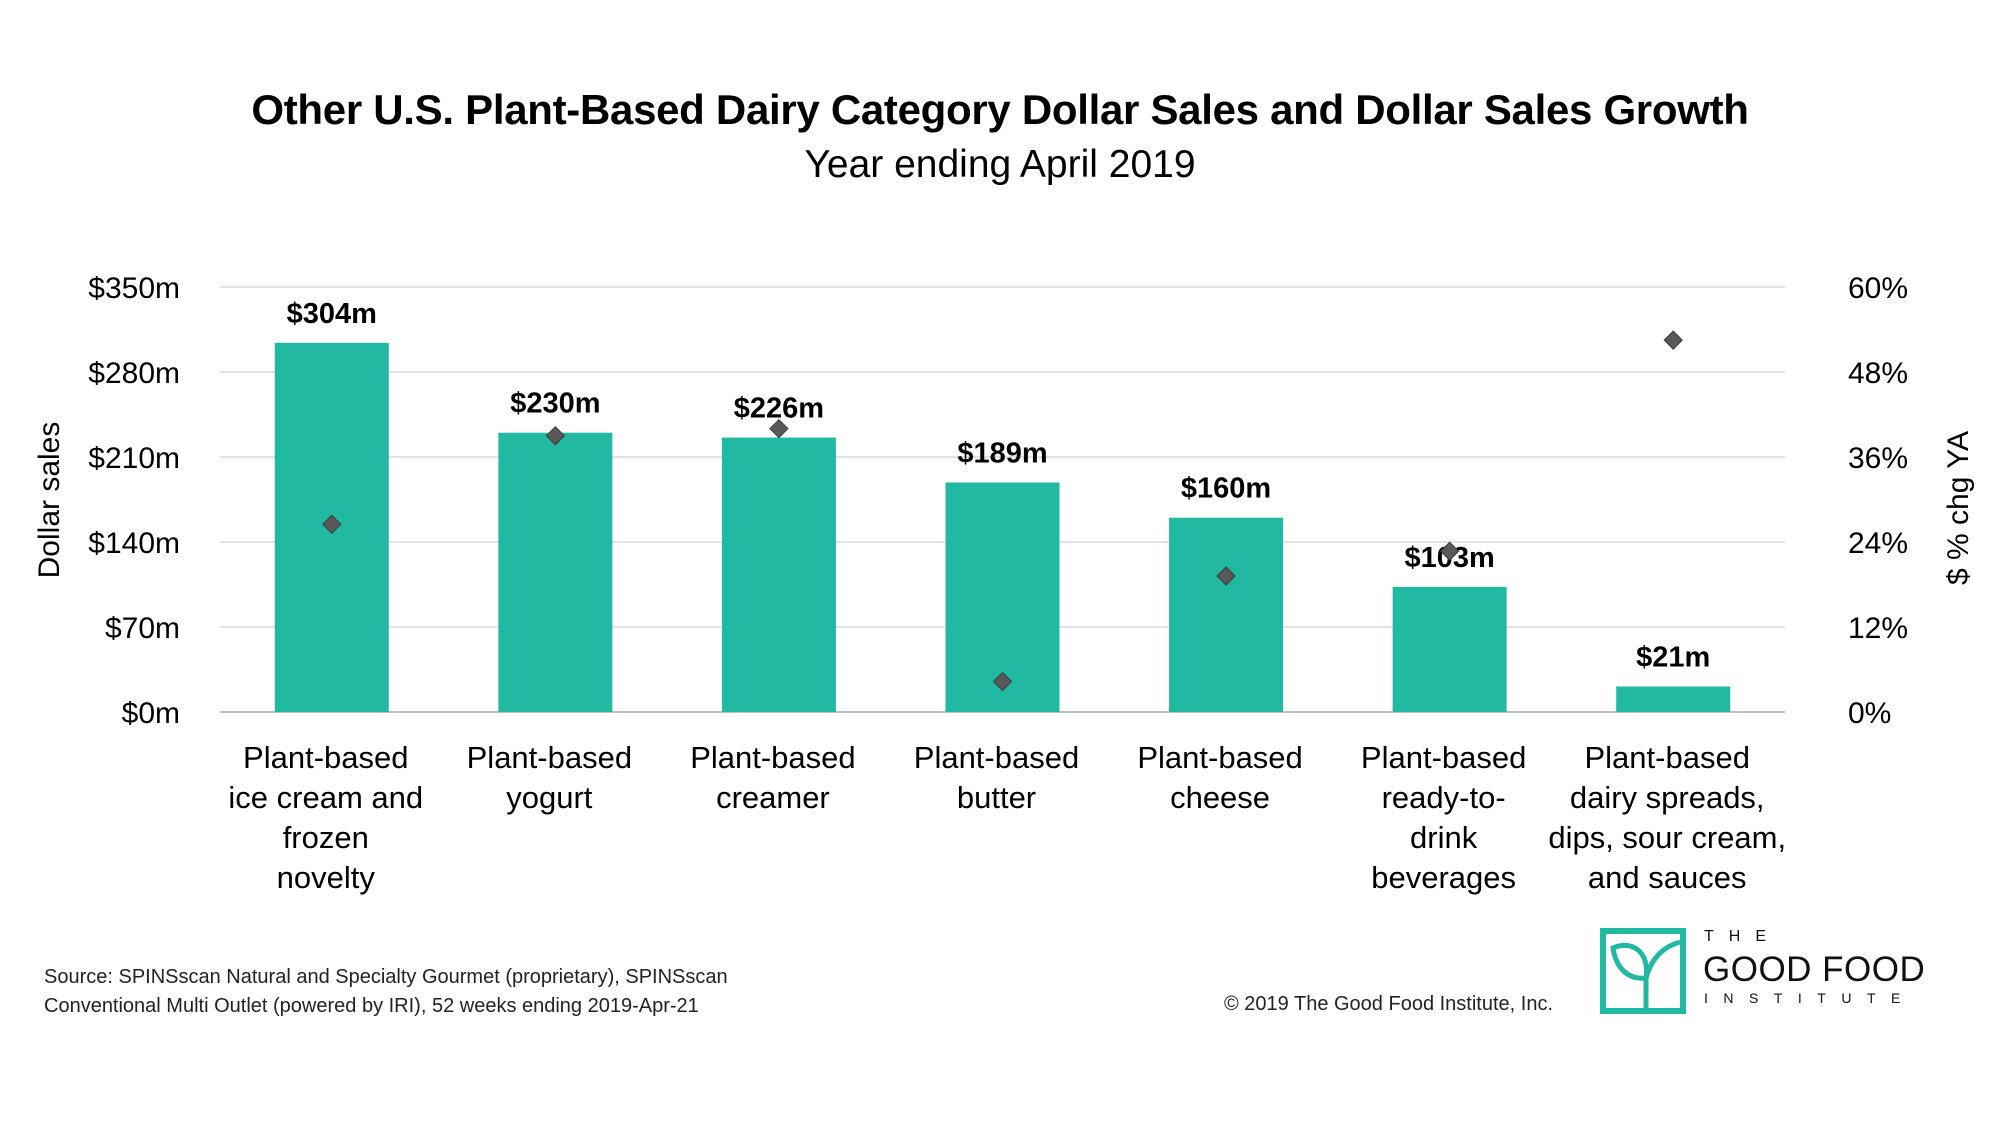 This screenshot has height=1125, width=2000. Describe the element at coordinates (326, 877) in the screenshot. I see `x-tick-label: novelty` at that location.